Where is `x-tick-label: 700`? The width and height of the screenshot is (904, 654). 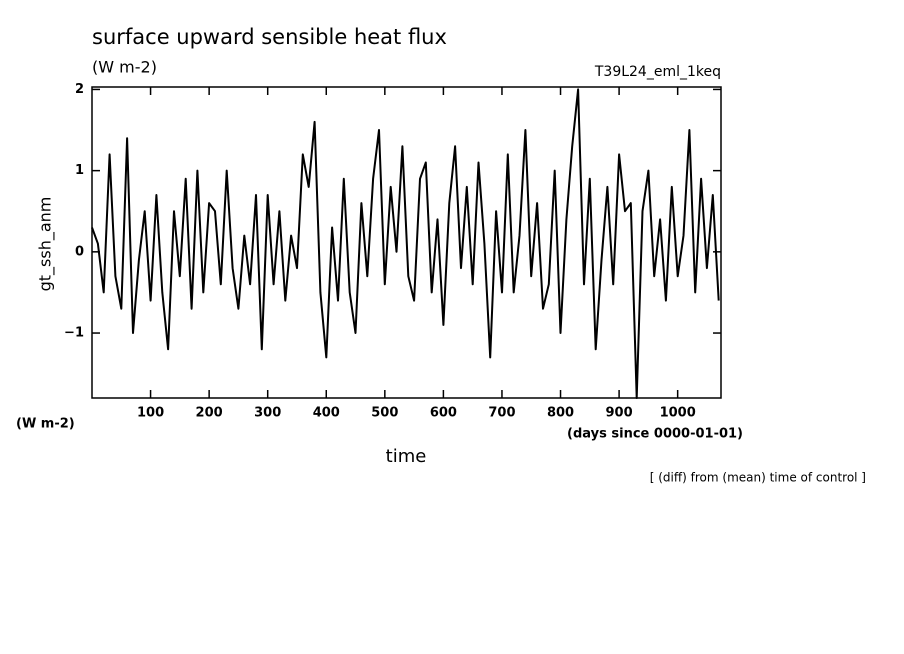 x-tick-label: 700 is located at coordinates (501, 413).